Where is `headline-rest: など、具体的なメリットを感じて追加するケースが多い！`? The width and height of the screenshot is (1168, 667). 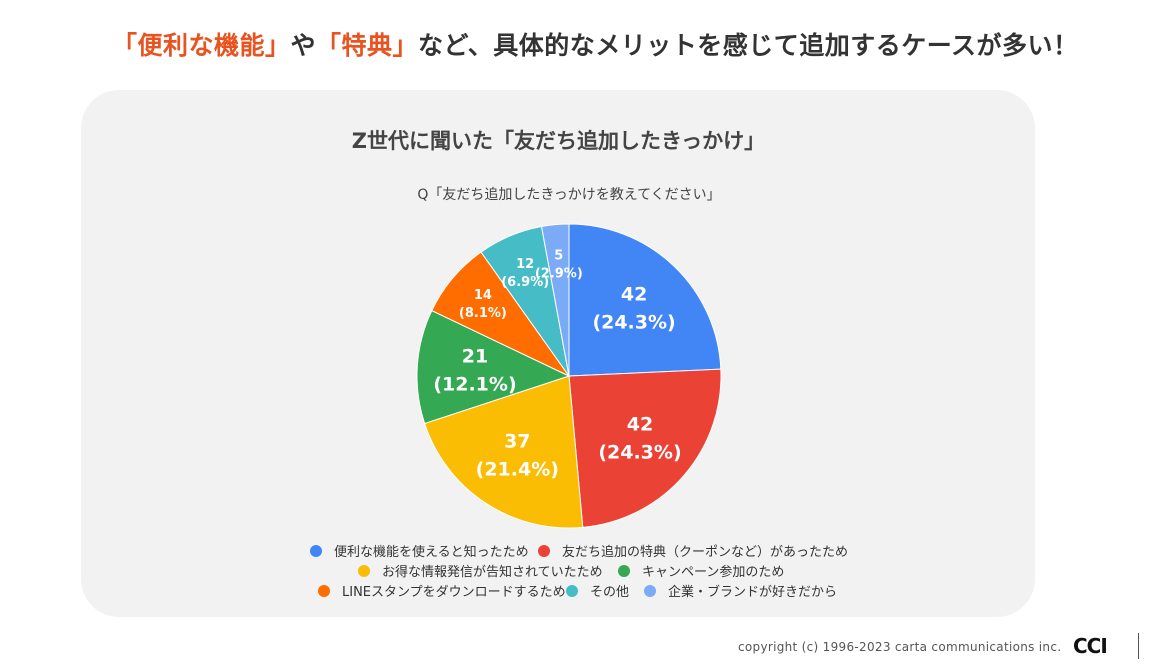 headline-rest: など、具体的なメリットを感じて追加するケースが多い！ is located at coordinates (748, 45).